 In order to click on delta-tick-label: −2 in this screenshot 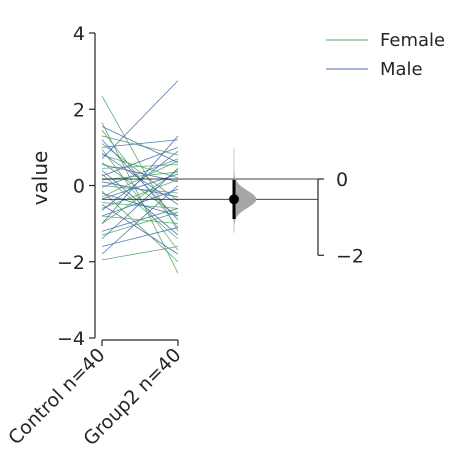, I will do `click(350, 256)`.